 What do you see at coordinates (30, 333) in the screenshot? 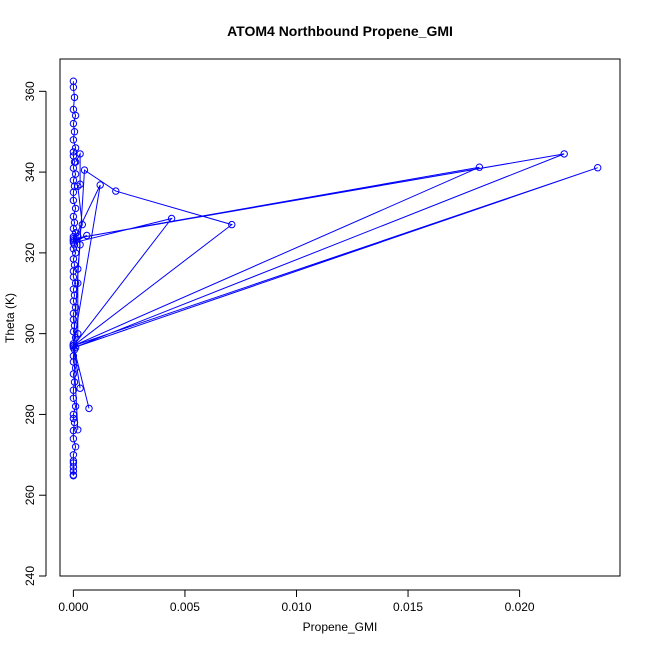
I see `y-tick-label: 300` at bounding box center [30, 333].